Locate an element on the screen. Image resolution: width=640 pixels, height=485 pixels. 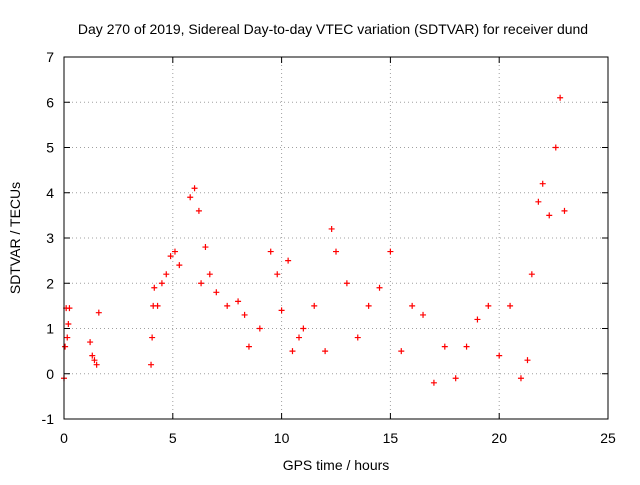
x-tick-label: 0 is located at coordinates (64, 438).